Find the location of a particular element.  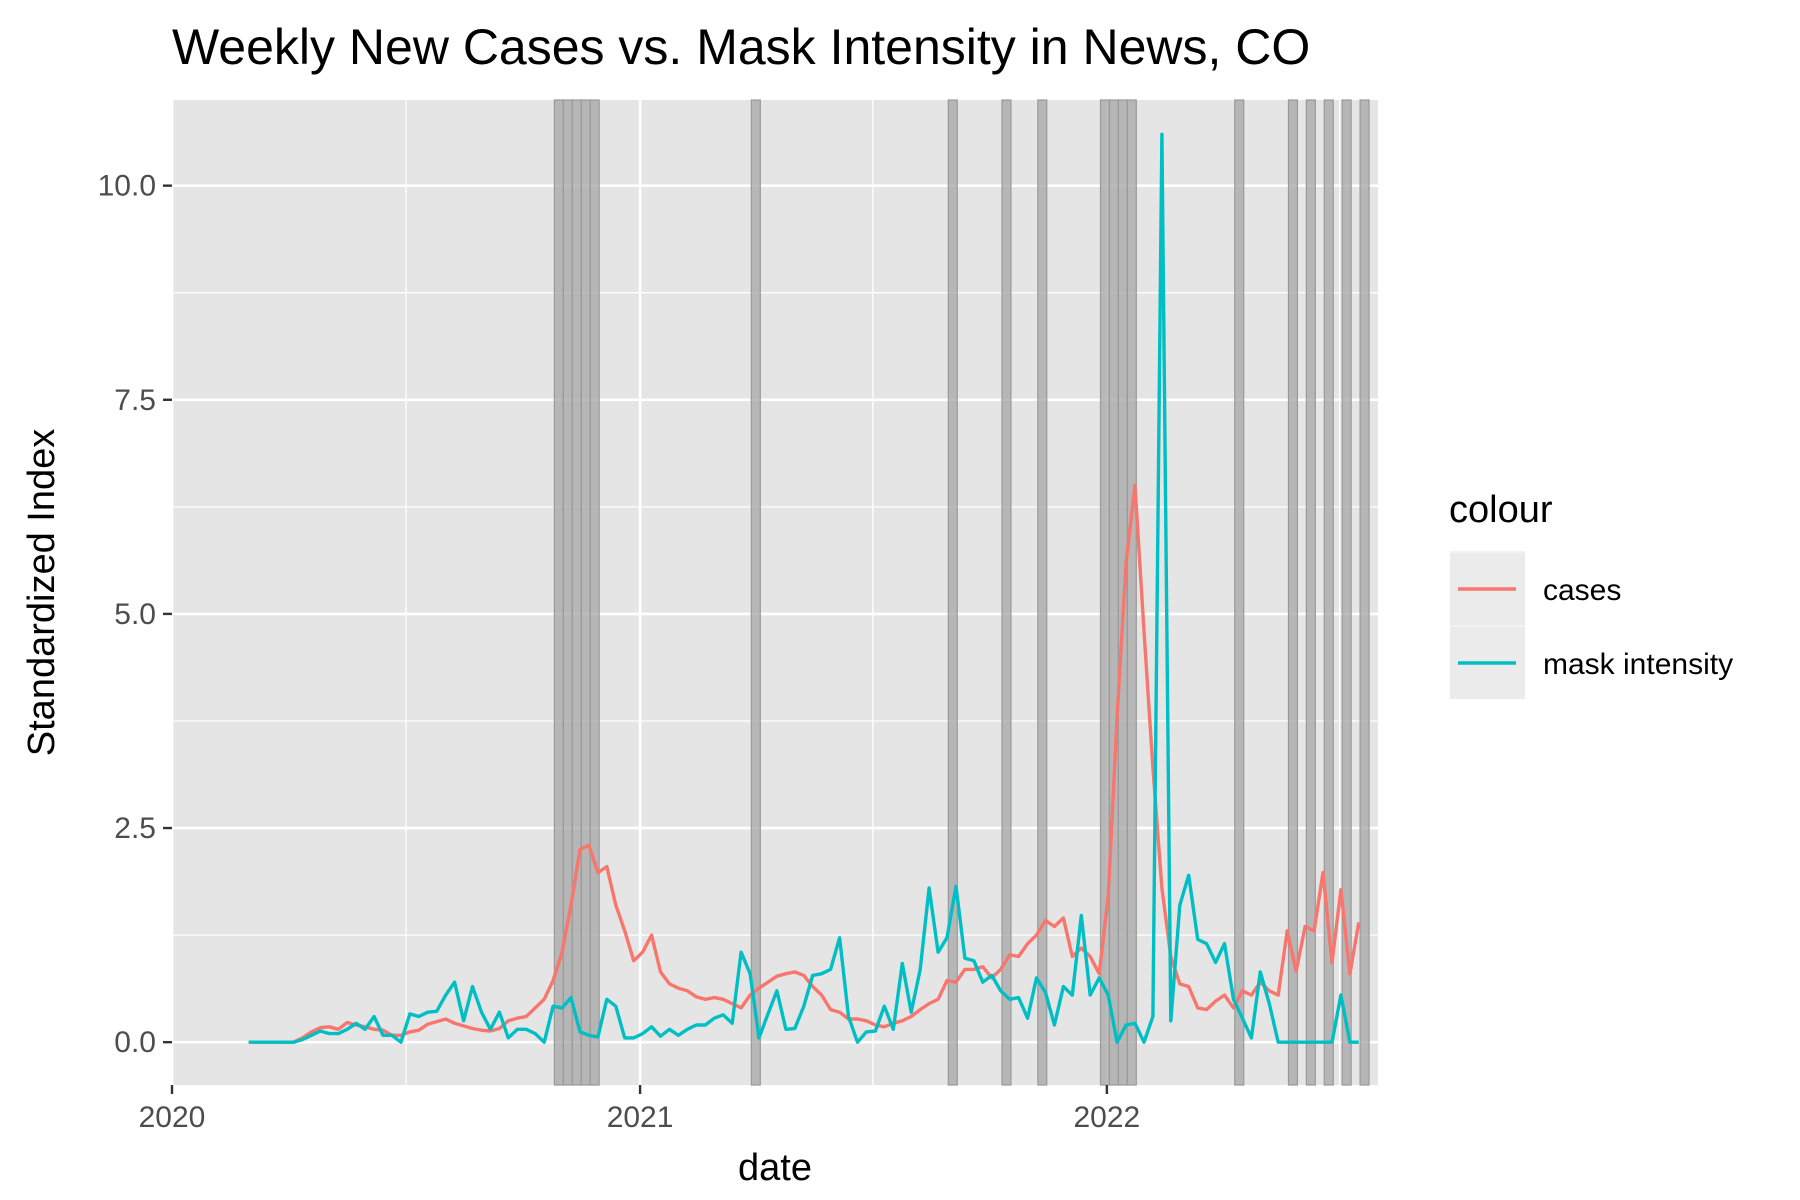

x-tick-label: 2020 is located at coordinates (172, 1117).